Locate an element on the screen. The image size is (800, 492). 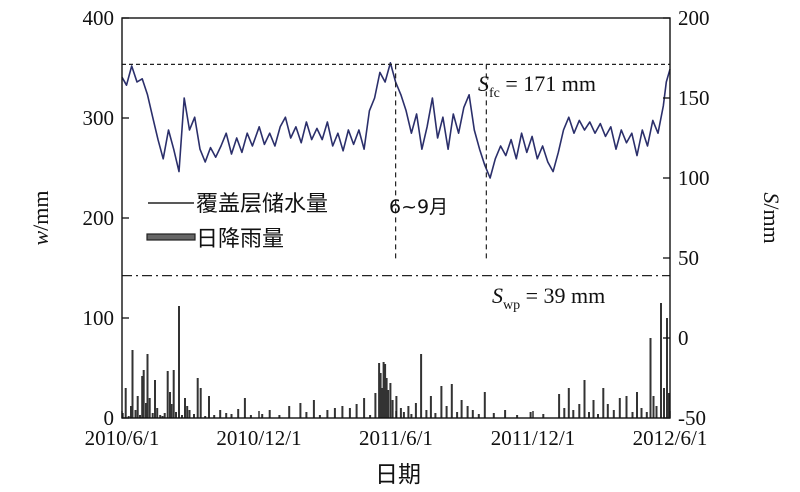
left-tick-label: 200 is located at coordinates (99, 218).